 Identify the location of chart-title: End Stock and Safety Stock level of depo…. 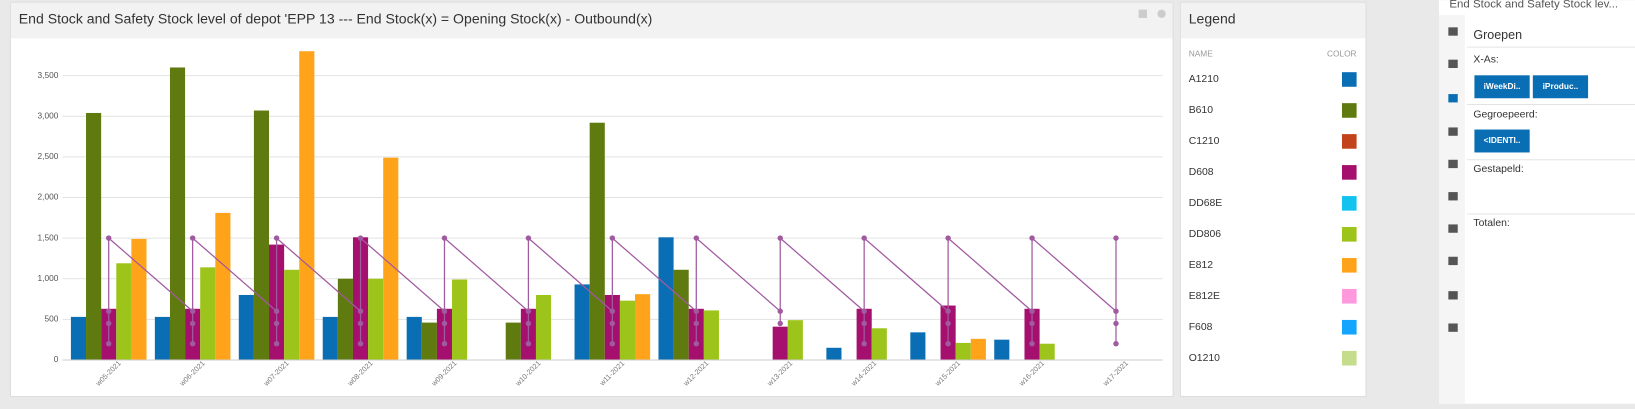
(336, 19).